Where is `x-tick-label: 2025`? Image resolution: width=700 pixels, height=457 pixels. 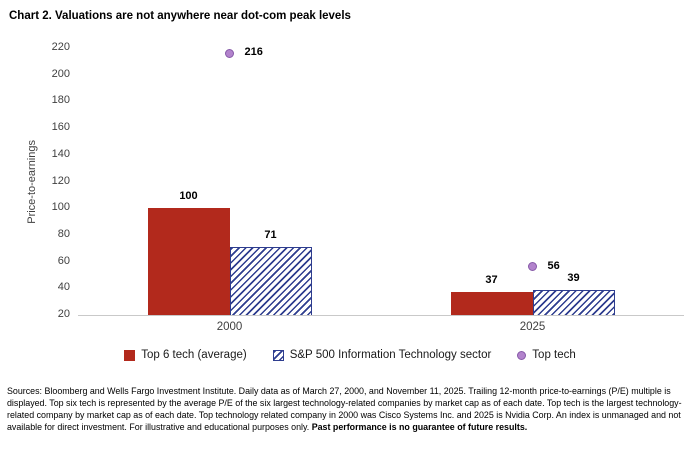 x-tick-label: 2025 is located at coordinates (532, 327).